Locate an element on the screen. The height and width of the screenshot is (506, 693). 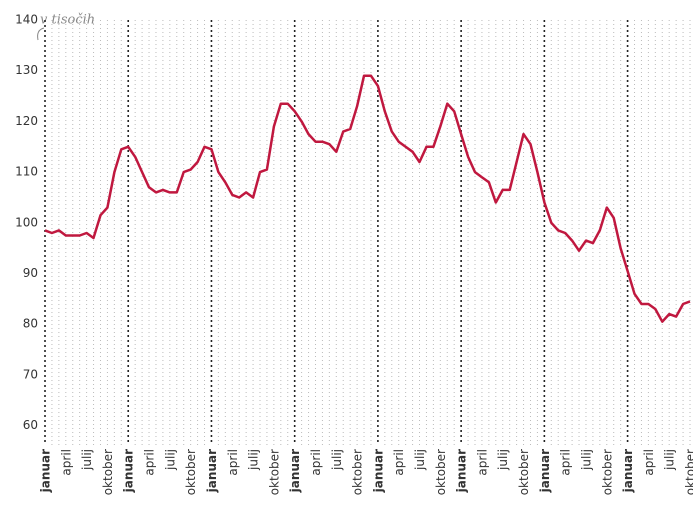
y-tick-label: 90 is located at coordinates (30, 273).